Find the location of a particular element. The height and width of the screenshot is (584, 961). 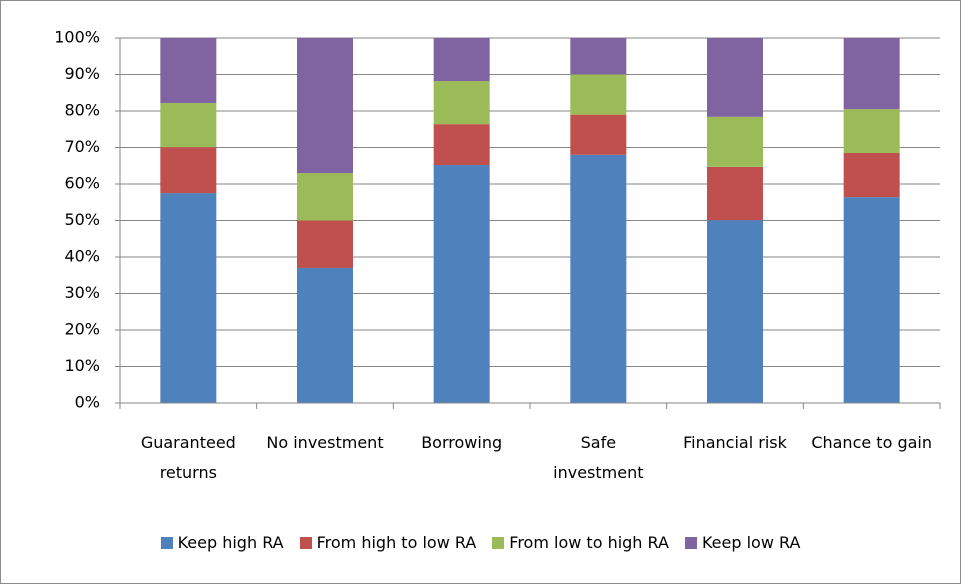

legend-item: Keep low RA is located at coordinates (742, 542).